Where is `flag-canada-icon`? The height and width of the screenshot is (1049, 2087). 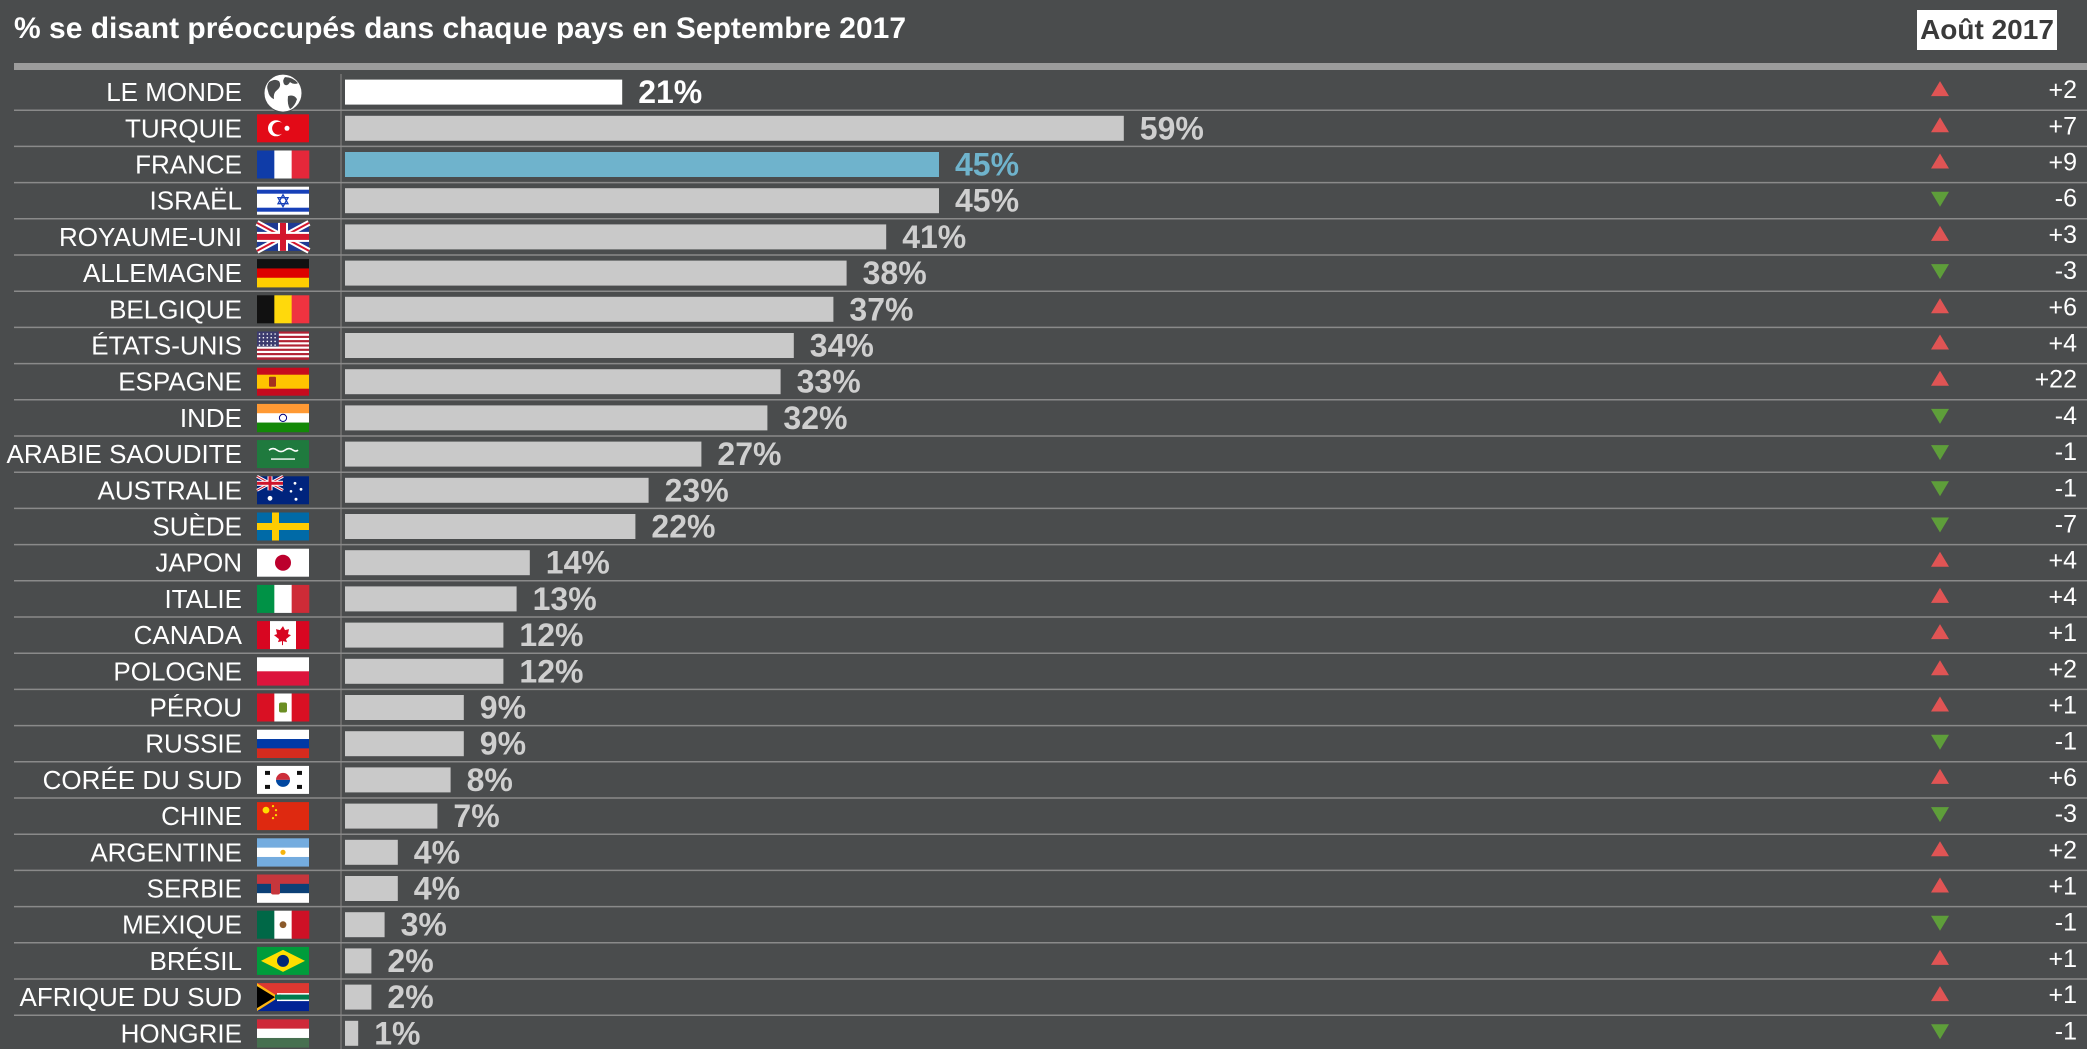
flag-canada-icon is located at coordinates (283, 635).